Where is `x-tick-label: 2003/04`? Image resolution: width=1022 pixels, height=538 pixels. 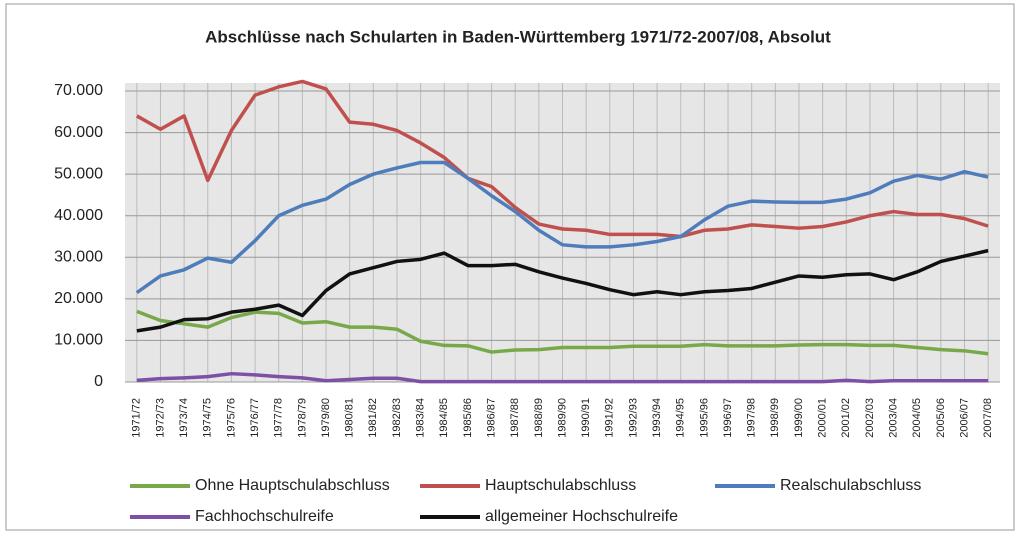
x-tick-label: 2003/04 is located at coordinates (893, 418).